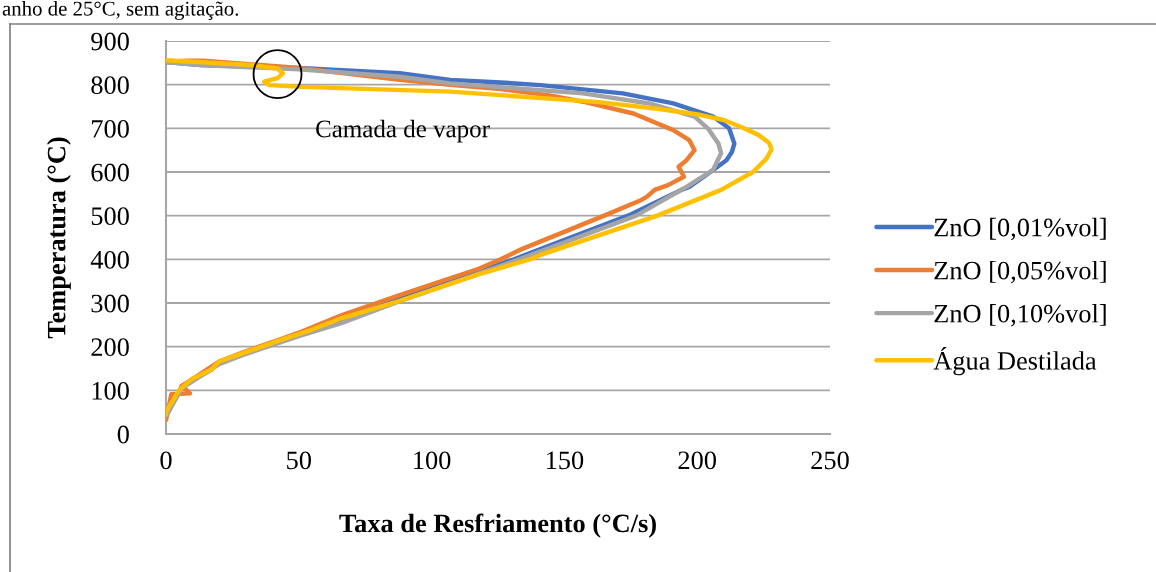 The width and height of the screenshot is (1156, 572). I want to click on y-tick-label: 300, so click(110, 303).